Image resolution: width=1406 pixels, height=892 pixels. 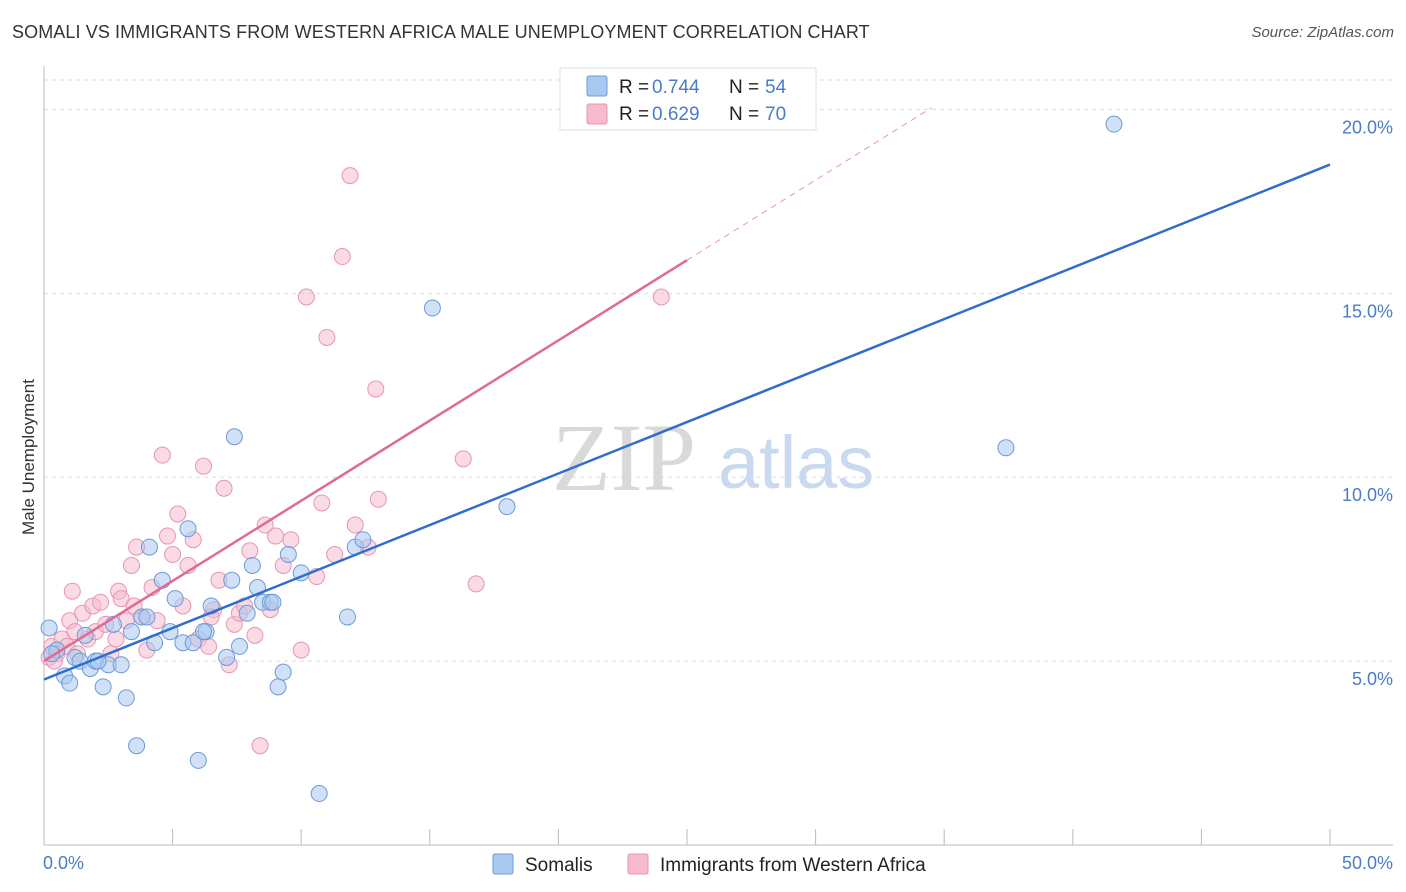 What do you see at coordinates (676, 87) in the screenshot?
I see `stats-legend-r-value-somalis: 0.744` at bounding box center [676, 87].